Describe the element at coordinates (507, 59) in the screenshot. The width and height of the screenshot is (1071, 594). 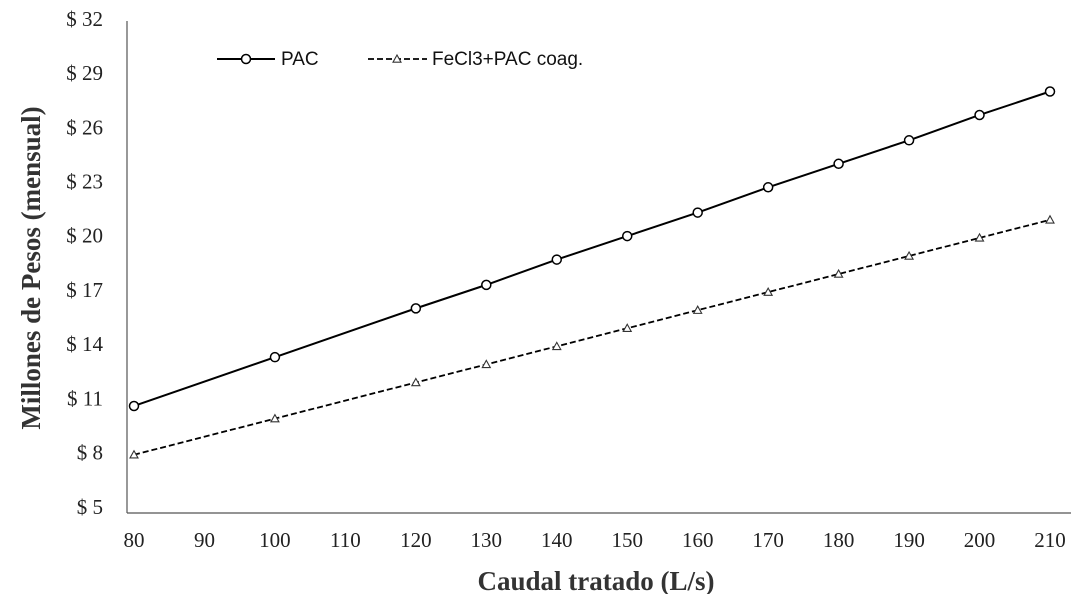
I see `legend-label-2: FeCl3+PAC coag.` at that location.